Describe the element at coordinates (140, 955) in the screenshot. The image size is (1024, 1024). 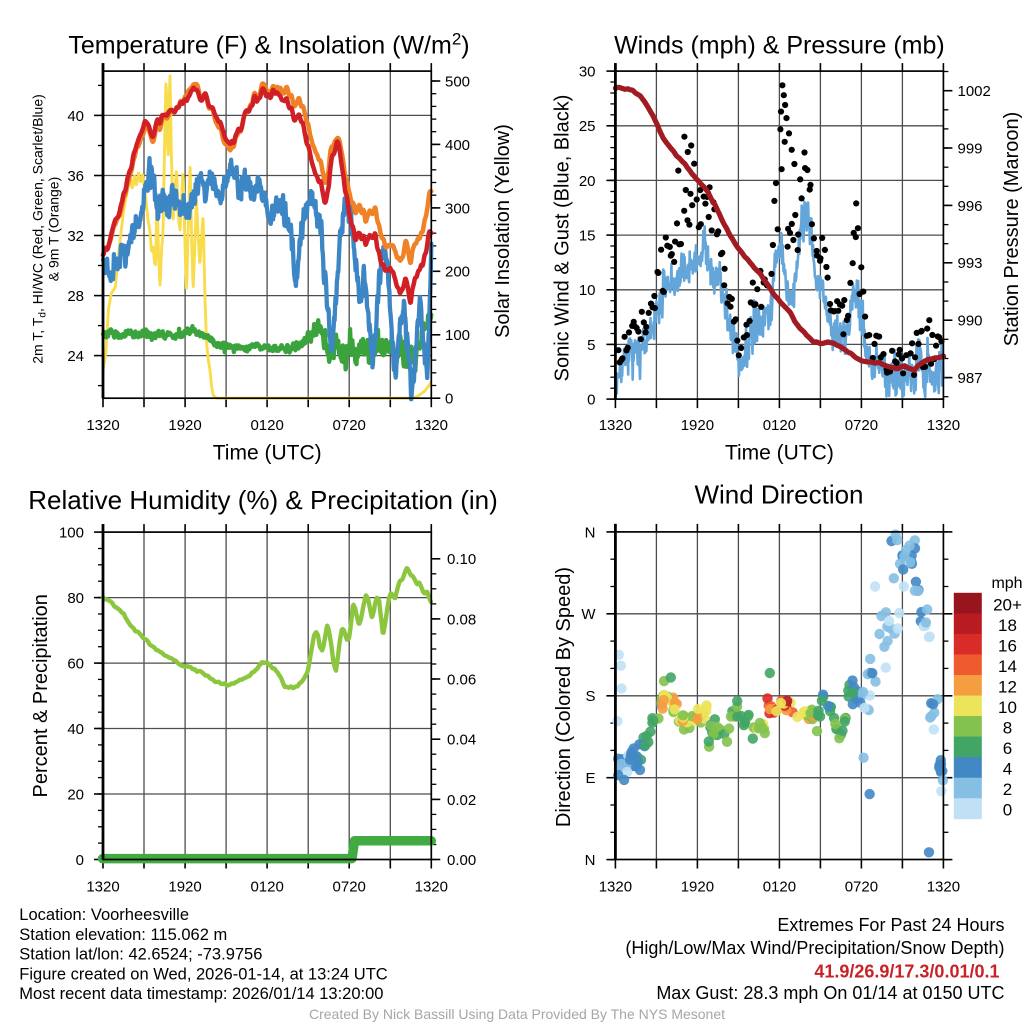
I see `svg-text:Station lat/lon: 42.6524; -73.: Station lat/lon: 42.6524; -73.9756` at that location.